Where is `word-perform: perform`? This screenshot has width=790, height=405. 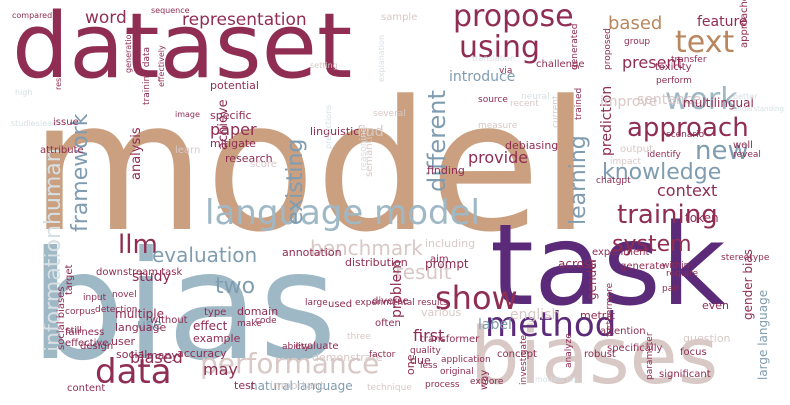 word-perform: perform is located at coordinates (674, 81).